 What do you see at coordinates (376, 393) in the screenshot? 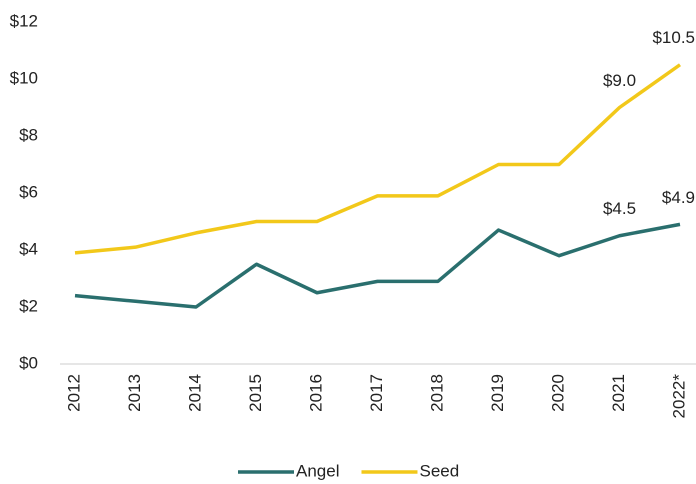
I see `x-tick-label: 2017` at bounding box center [376, 393].